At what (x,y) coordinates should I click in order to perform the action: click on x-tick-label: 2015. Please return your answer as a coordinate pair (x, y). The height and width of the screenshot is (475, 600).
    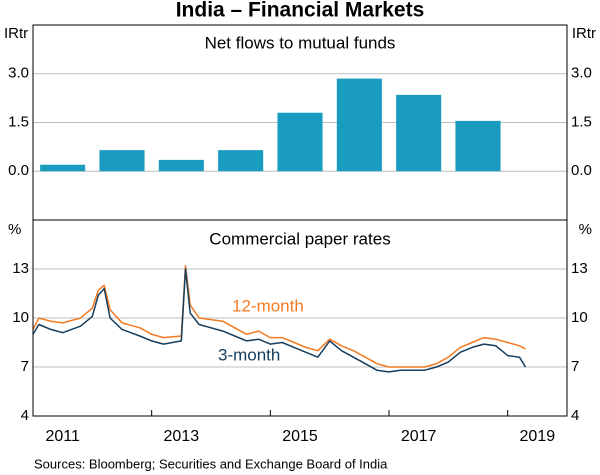
    Looking at the image, I should click on (300, 436).